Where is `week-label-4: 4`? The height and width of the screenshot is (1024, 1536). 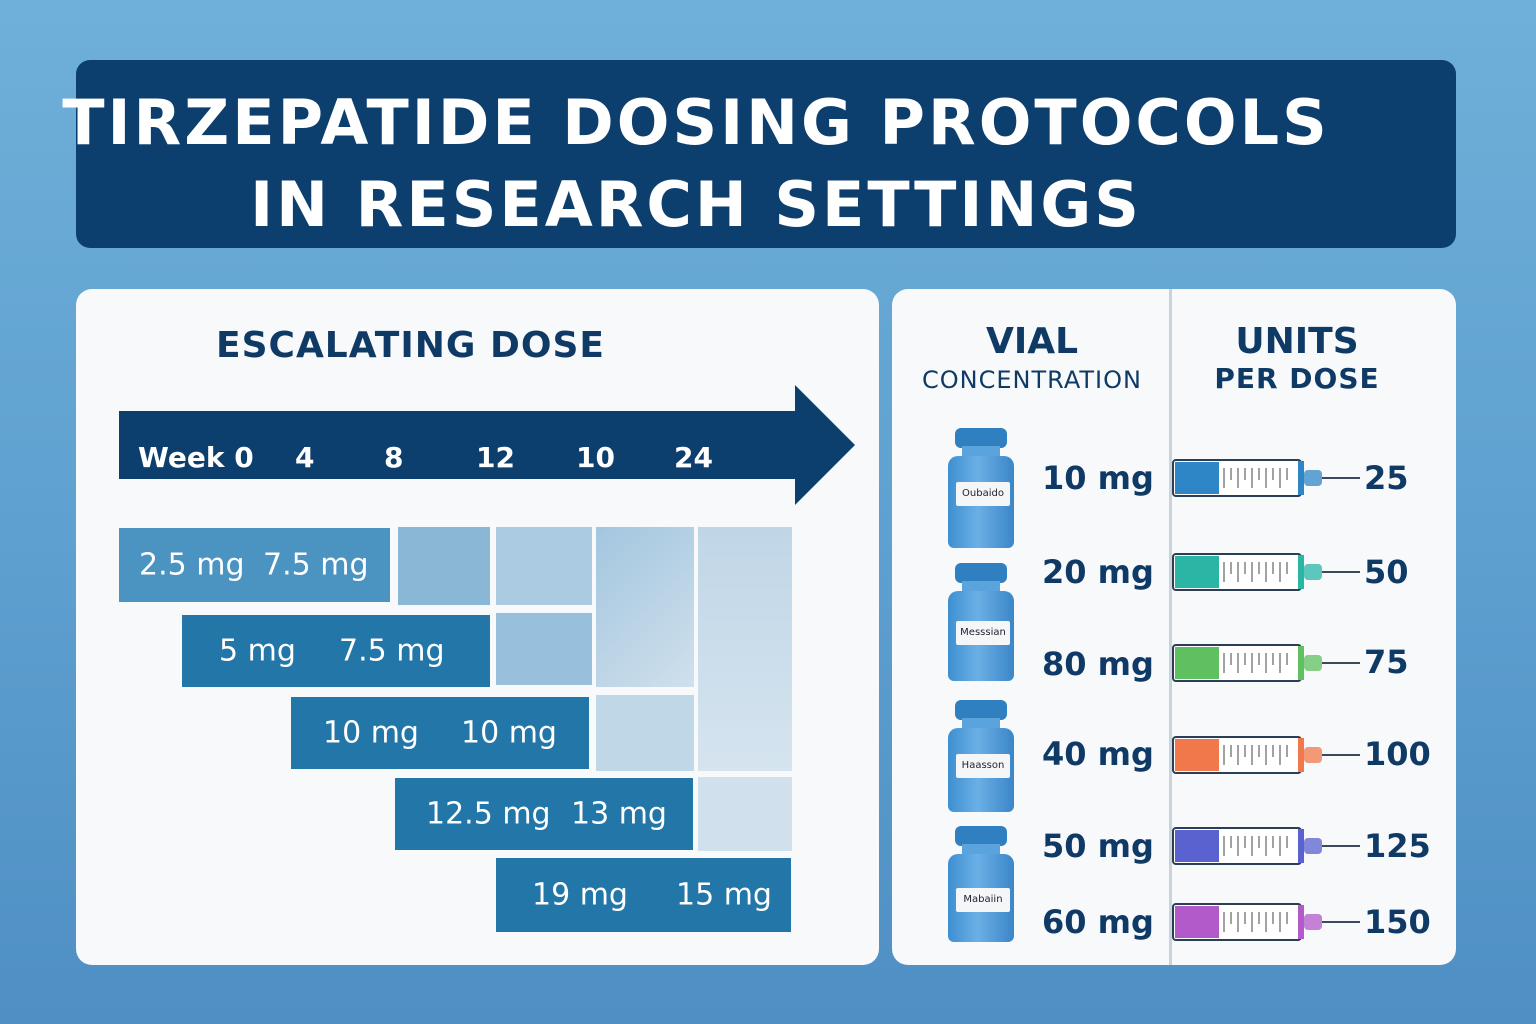
week-label-4: 4 is located at coordinates (305, 457).